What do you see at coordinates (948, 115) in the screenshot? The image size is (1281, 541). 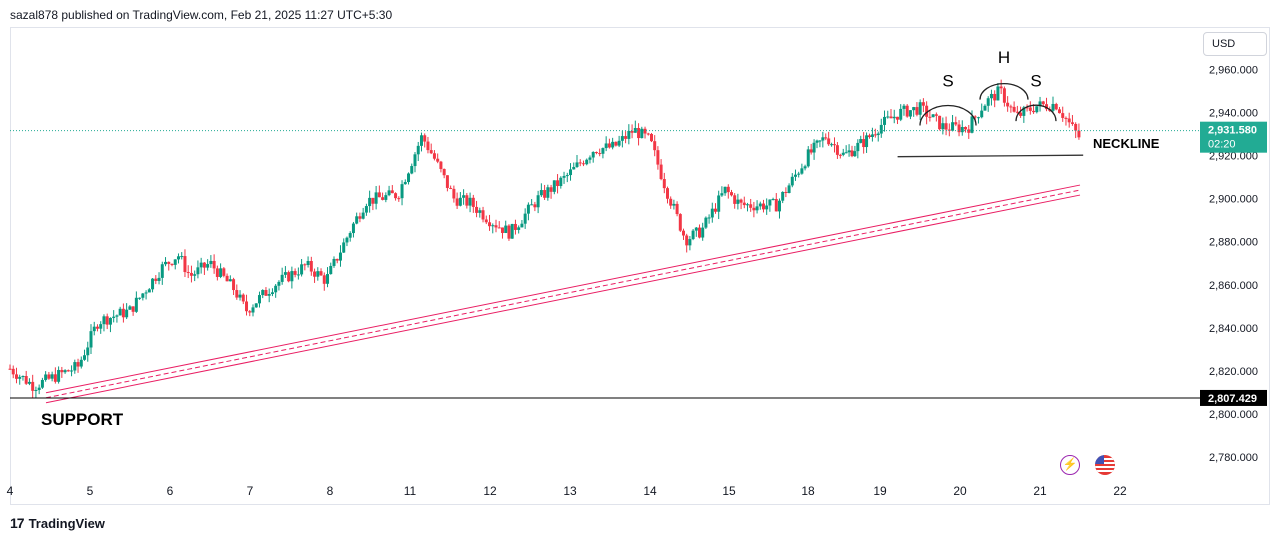 I see `left-shoulder-arc` at bounding box center [948, 115].